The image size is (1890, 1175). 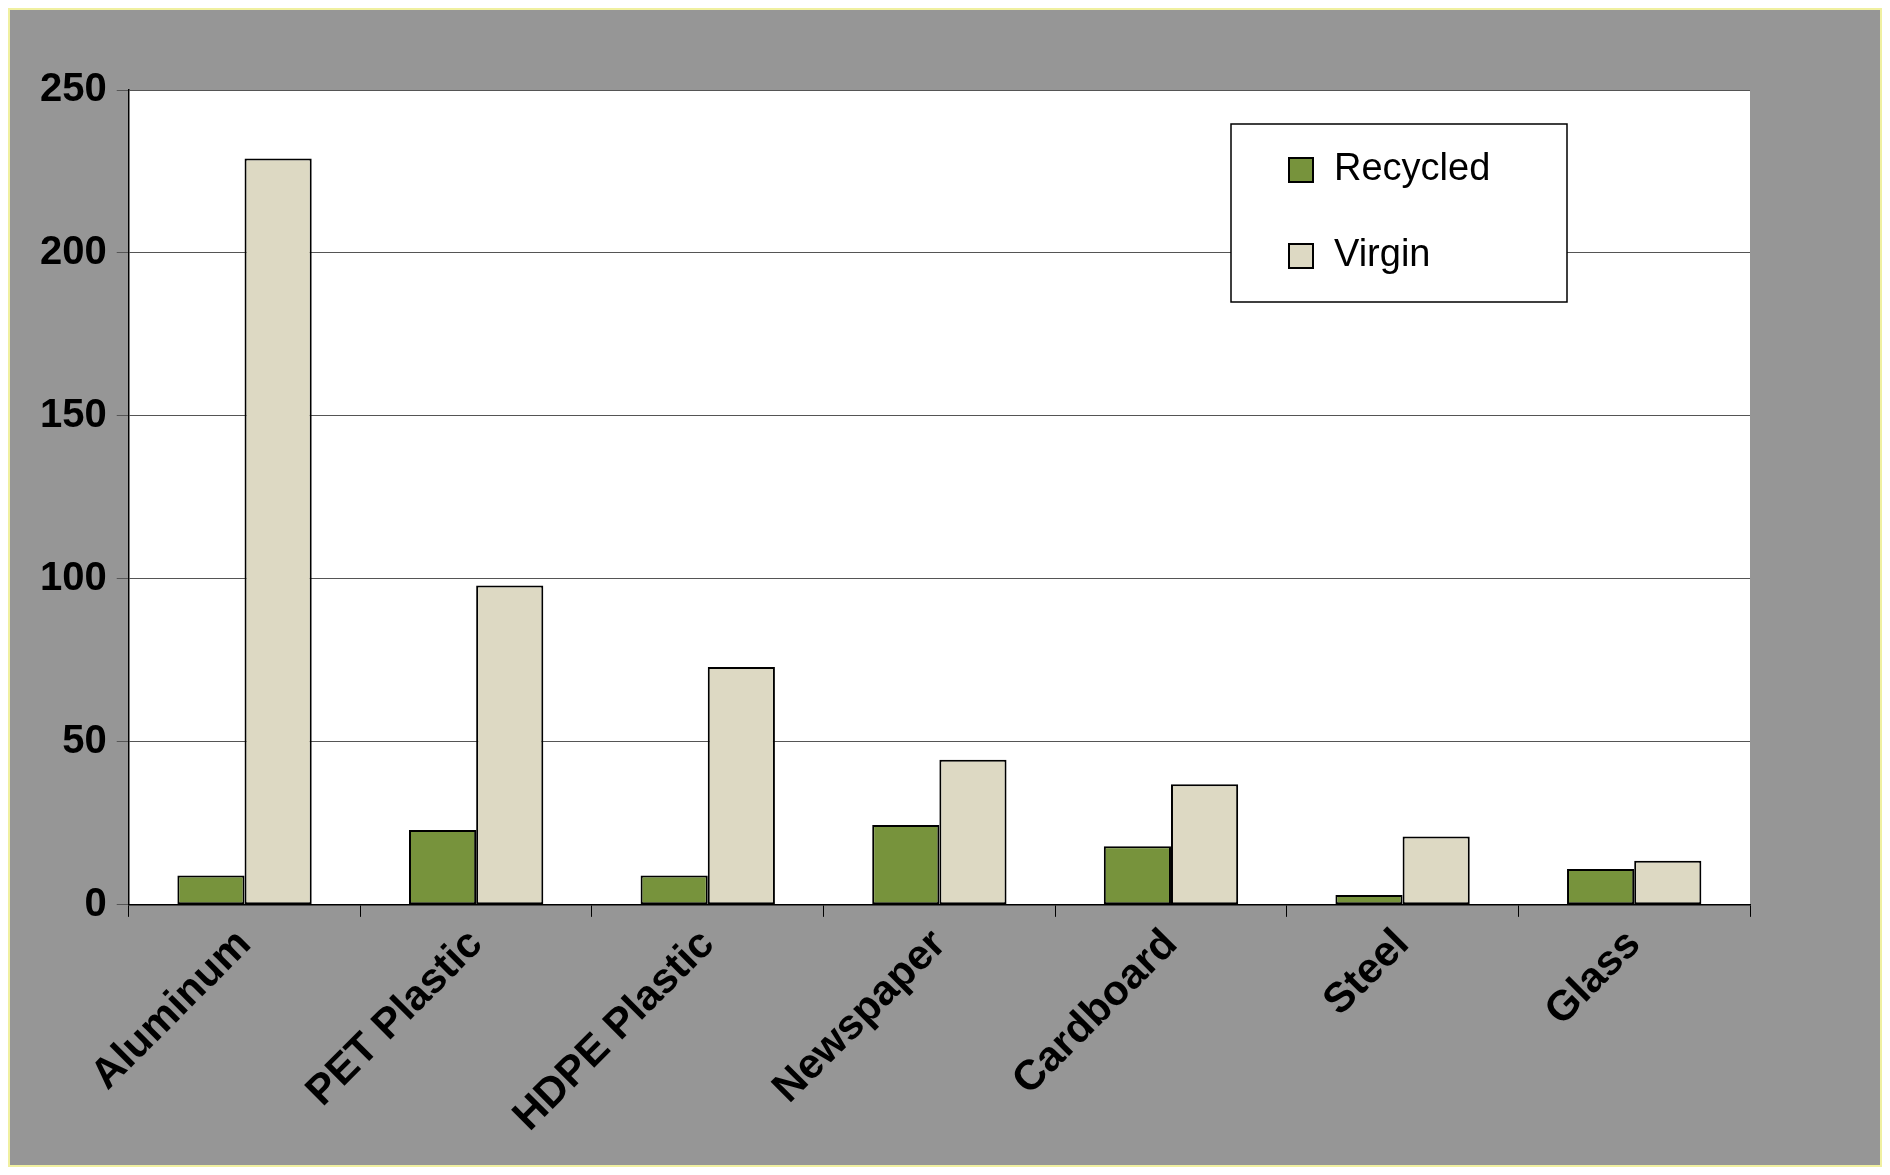 I want to click on y-tick-label: 50, so click(x=84, y=738).